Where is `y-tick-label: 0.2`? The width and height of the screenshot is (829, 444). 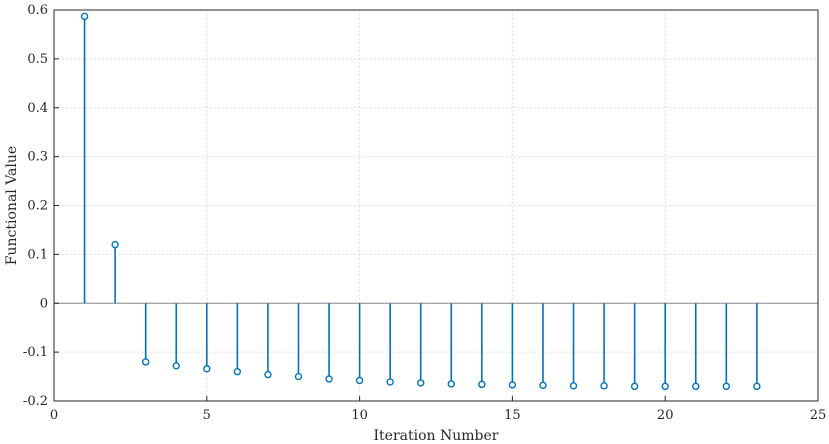 y-tick-label: 0.2 is located at coordinates (37, 206).